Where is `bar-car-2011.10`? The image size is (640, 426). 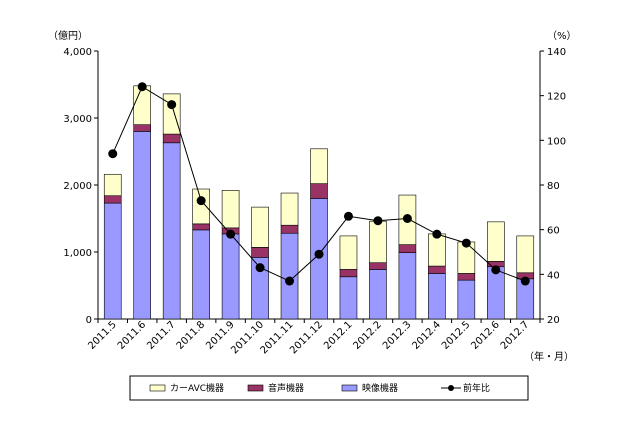 bar-car-2011.10 is located at coordinates (260, 227).